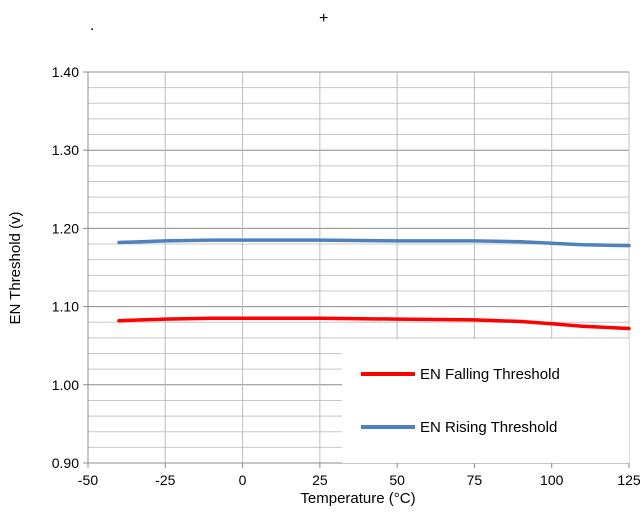  Describe the element at coordinates (165, 480) in the screenshot. I see `x-tick-label: -25` at that location.